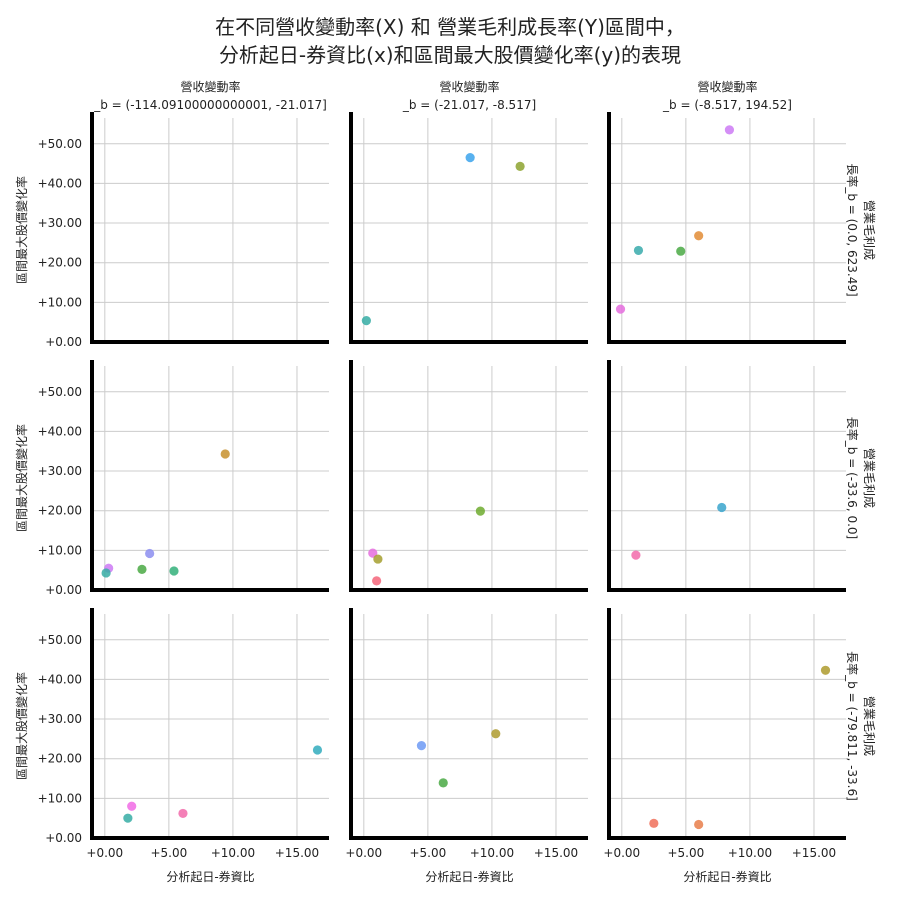  I want to click on column-title-2-line-2: _b = (-21.017, -8.517], so click(469, 105).